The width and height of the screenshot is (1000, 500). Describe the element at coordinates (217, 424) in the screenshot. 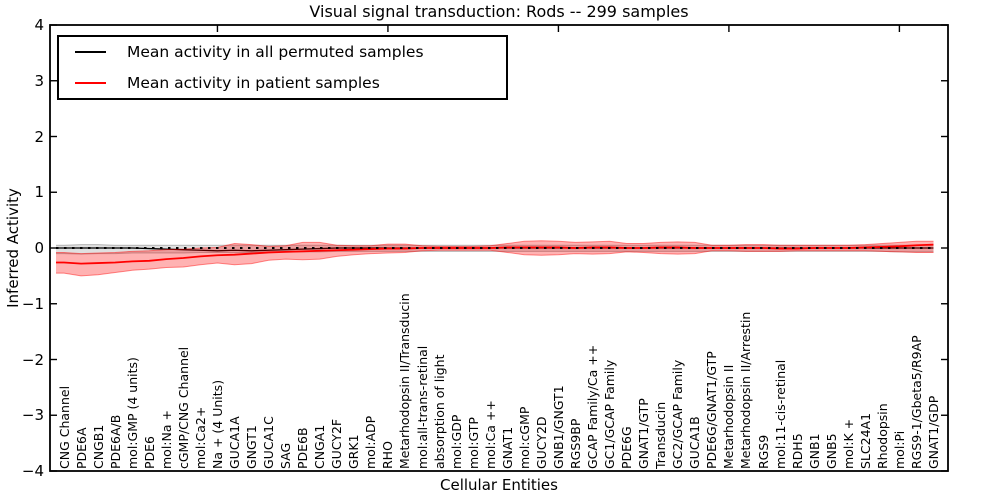

I see `x-tick-label: Na + (4 Units)` at that location.